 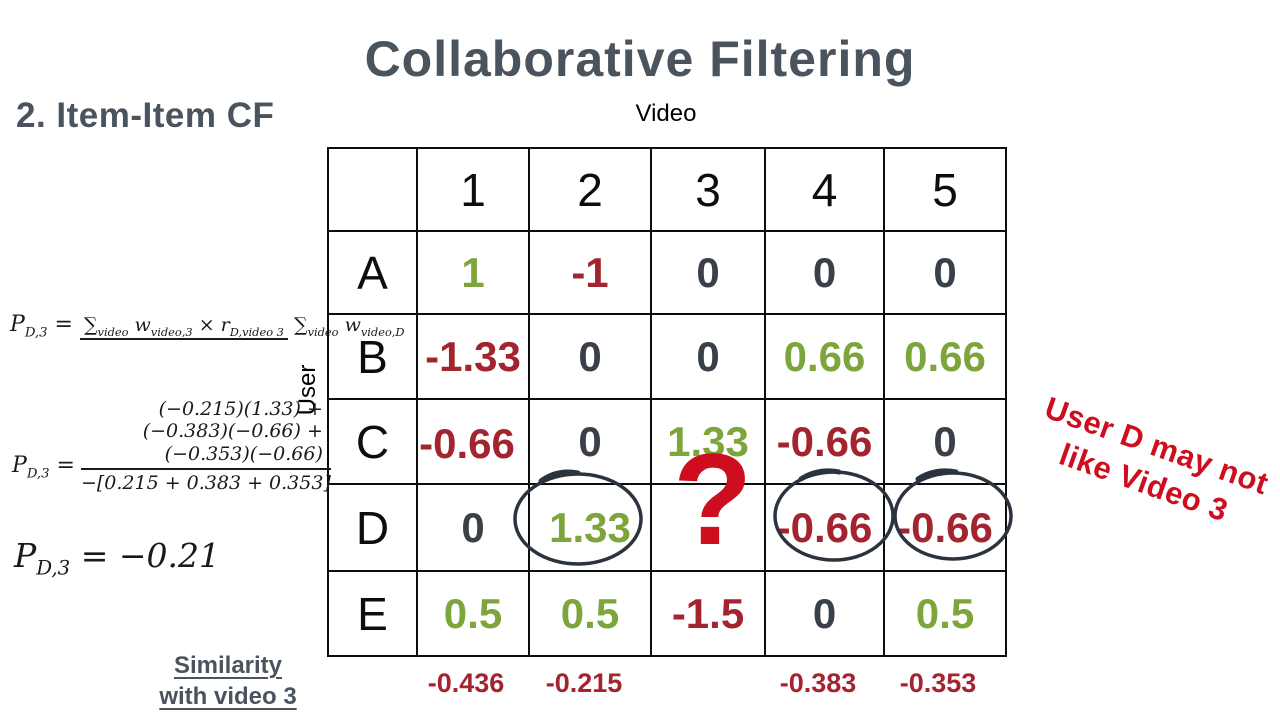 I want to click on cell-A3: 0, so click(x=708, y=272).